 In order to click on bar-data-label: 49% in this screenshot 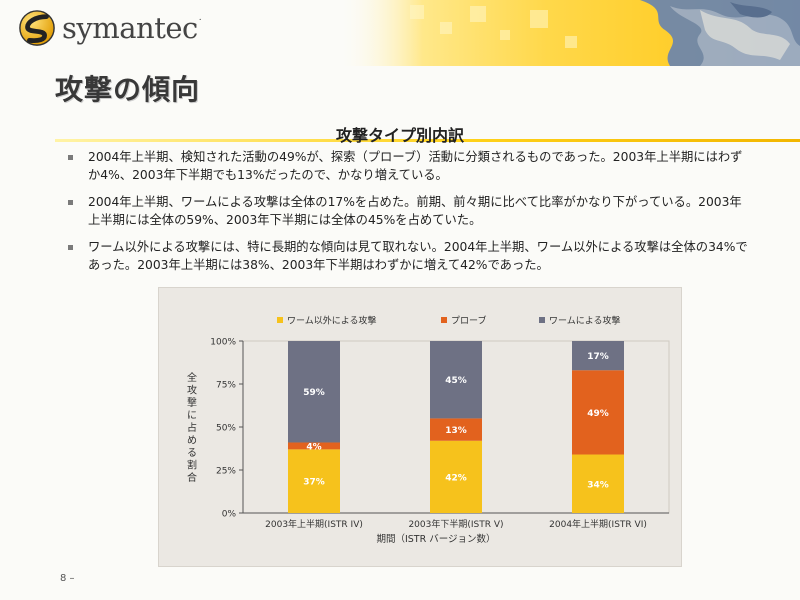, I will do `click(598, 414)`.